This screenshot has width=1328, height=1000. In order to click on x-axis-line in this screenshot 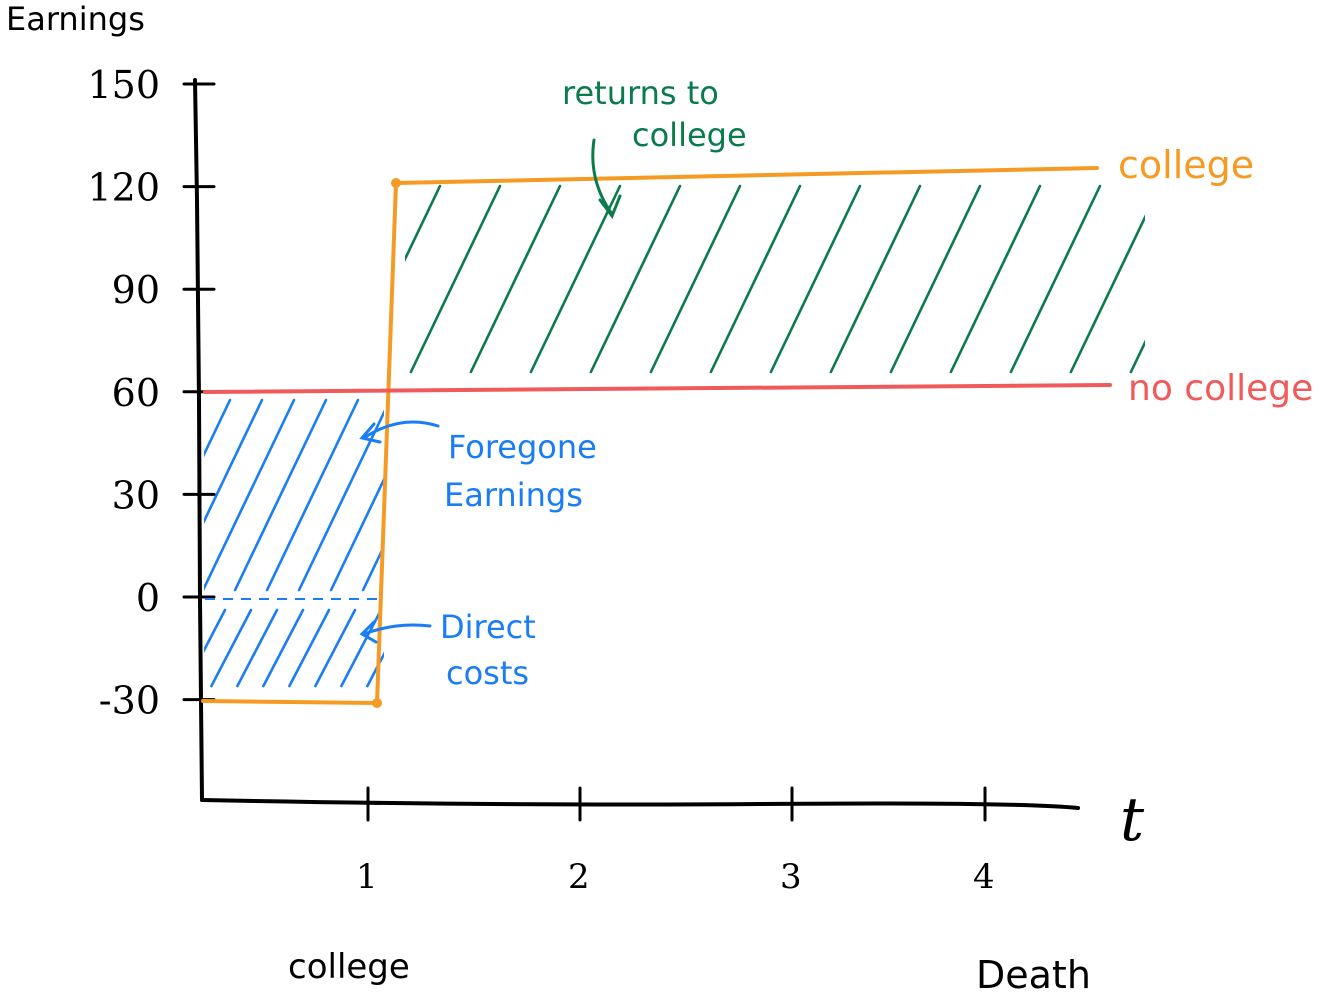, I will do `click(640, 804)`.